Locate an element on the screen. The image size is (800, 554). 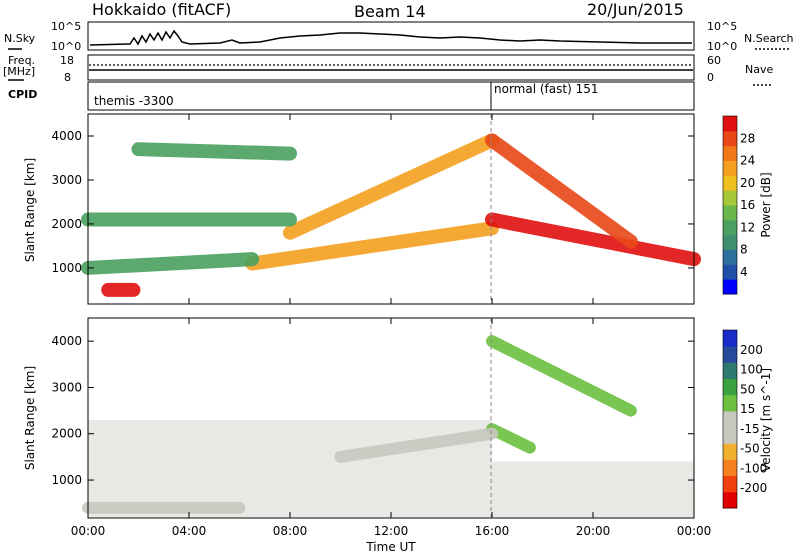
power-colorbar-tick: 8 is located at coordinates (744, 250).